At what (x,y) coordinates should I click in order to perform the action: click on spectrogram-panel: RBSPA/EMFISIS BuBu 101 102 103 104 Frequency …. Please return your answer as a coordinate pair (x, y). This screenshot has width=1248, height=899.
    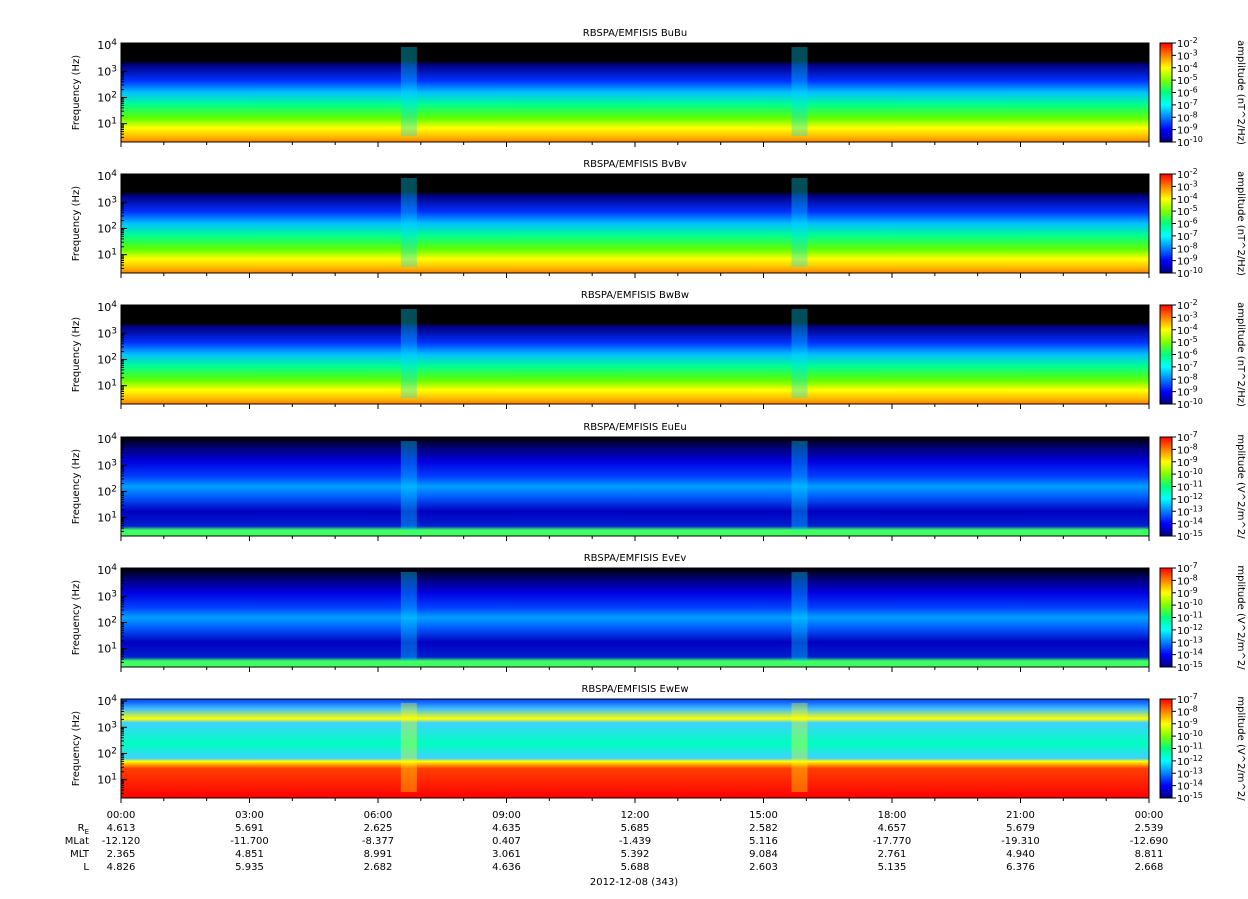
    Looking at the image, I should click on (658, 88).